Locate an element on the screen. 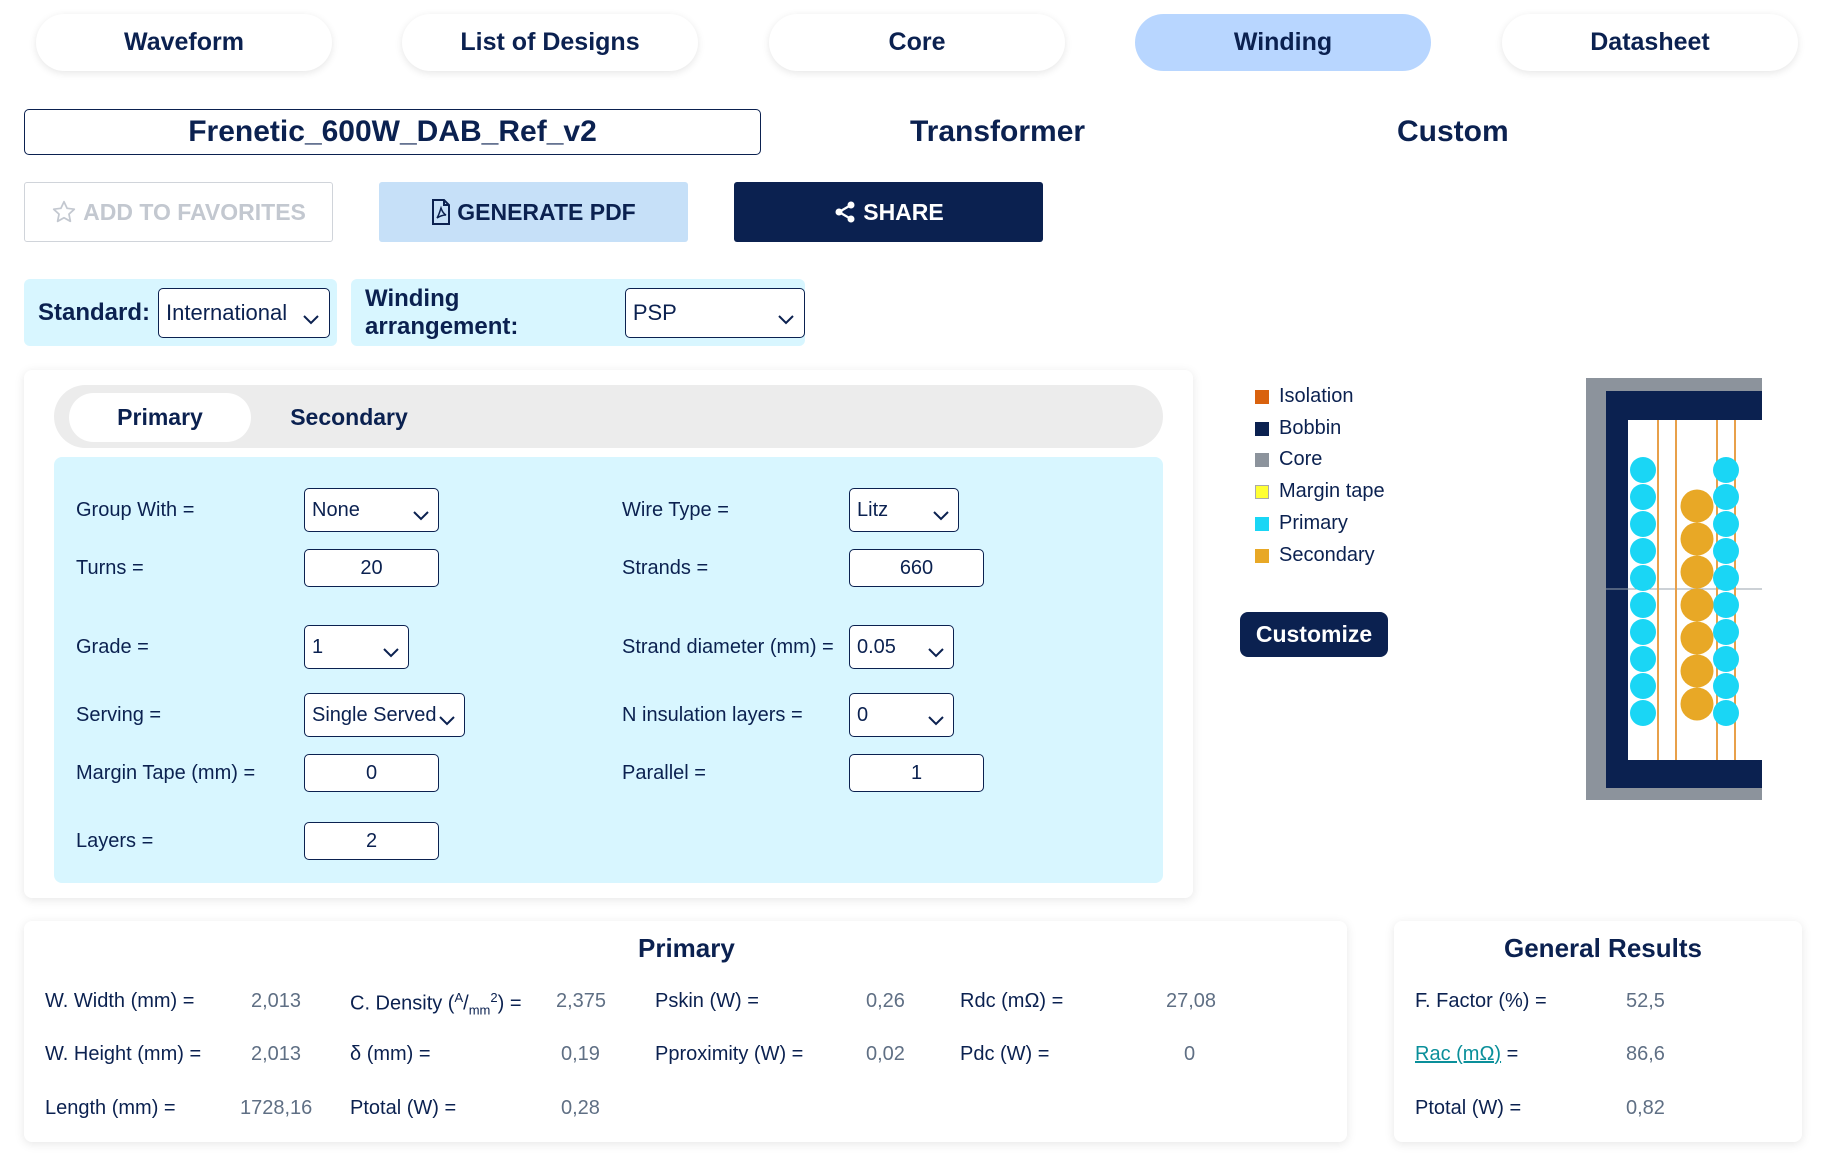 This screenshot has width=1846, height=1176. tab-datasheet: Datasheet is located at coordinates (1650, 42).